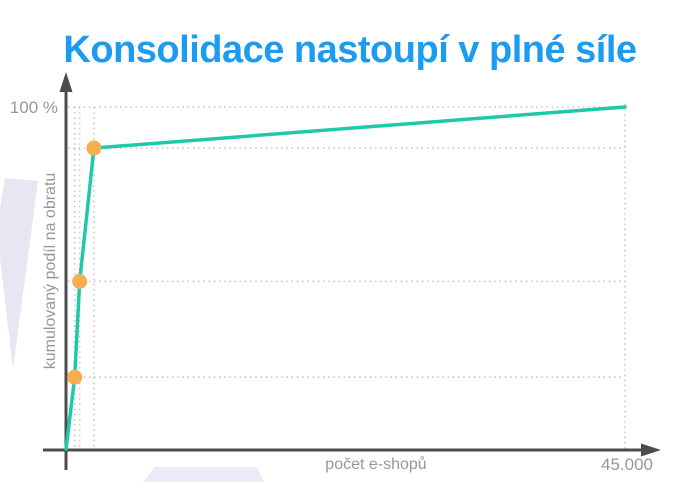 The height and width of the screenshot is (482, 700). I want to click on x-axis-arrowhead-icon, so click(651, 450).